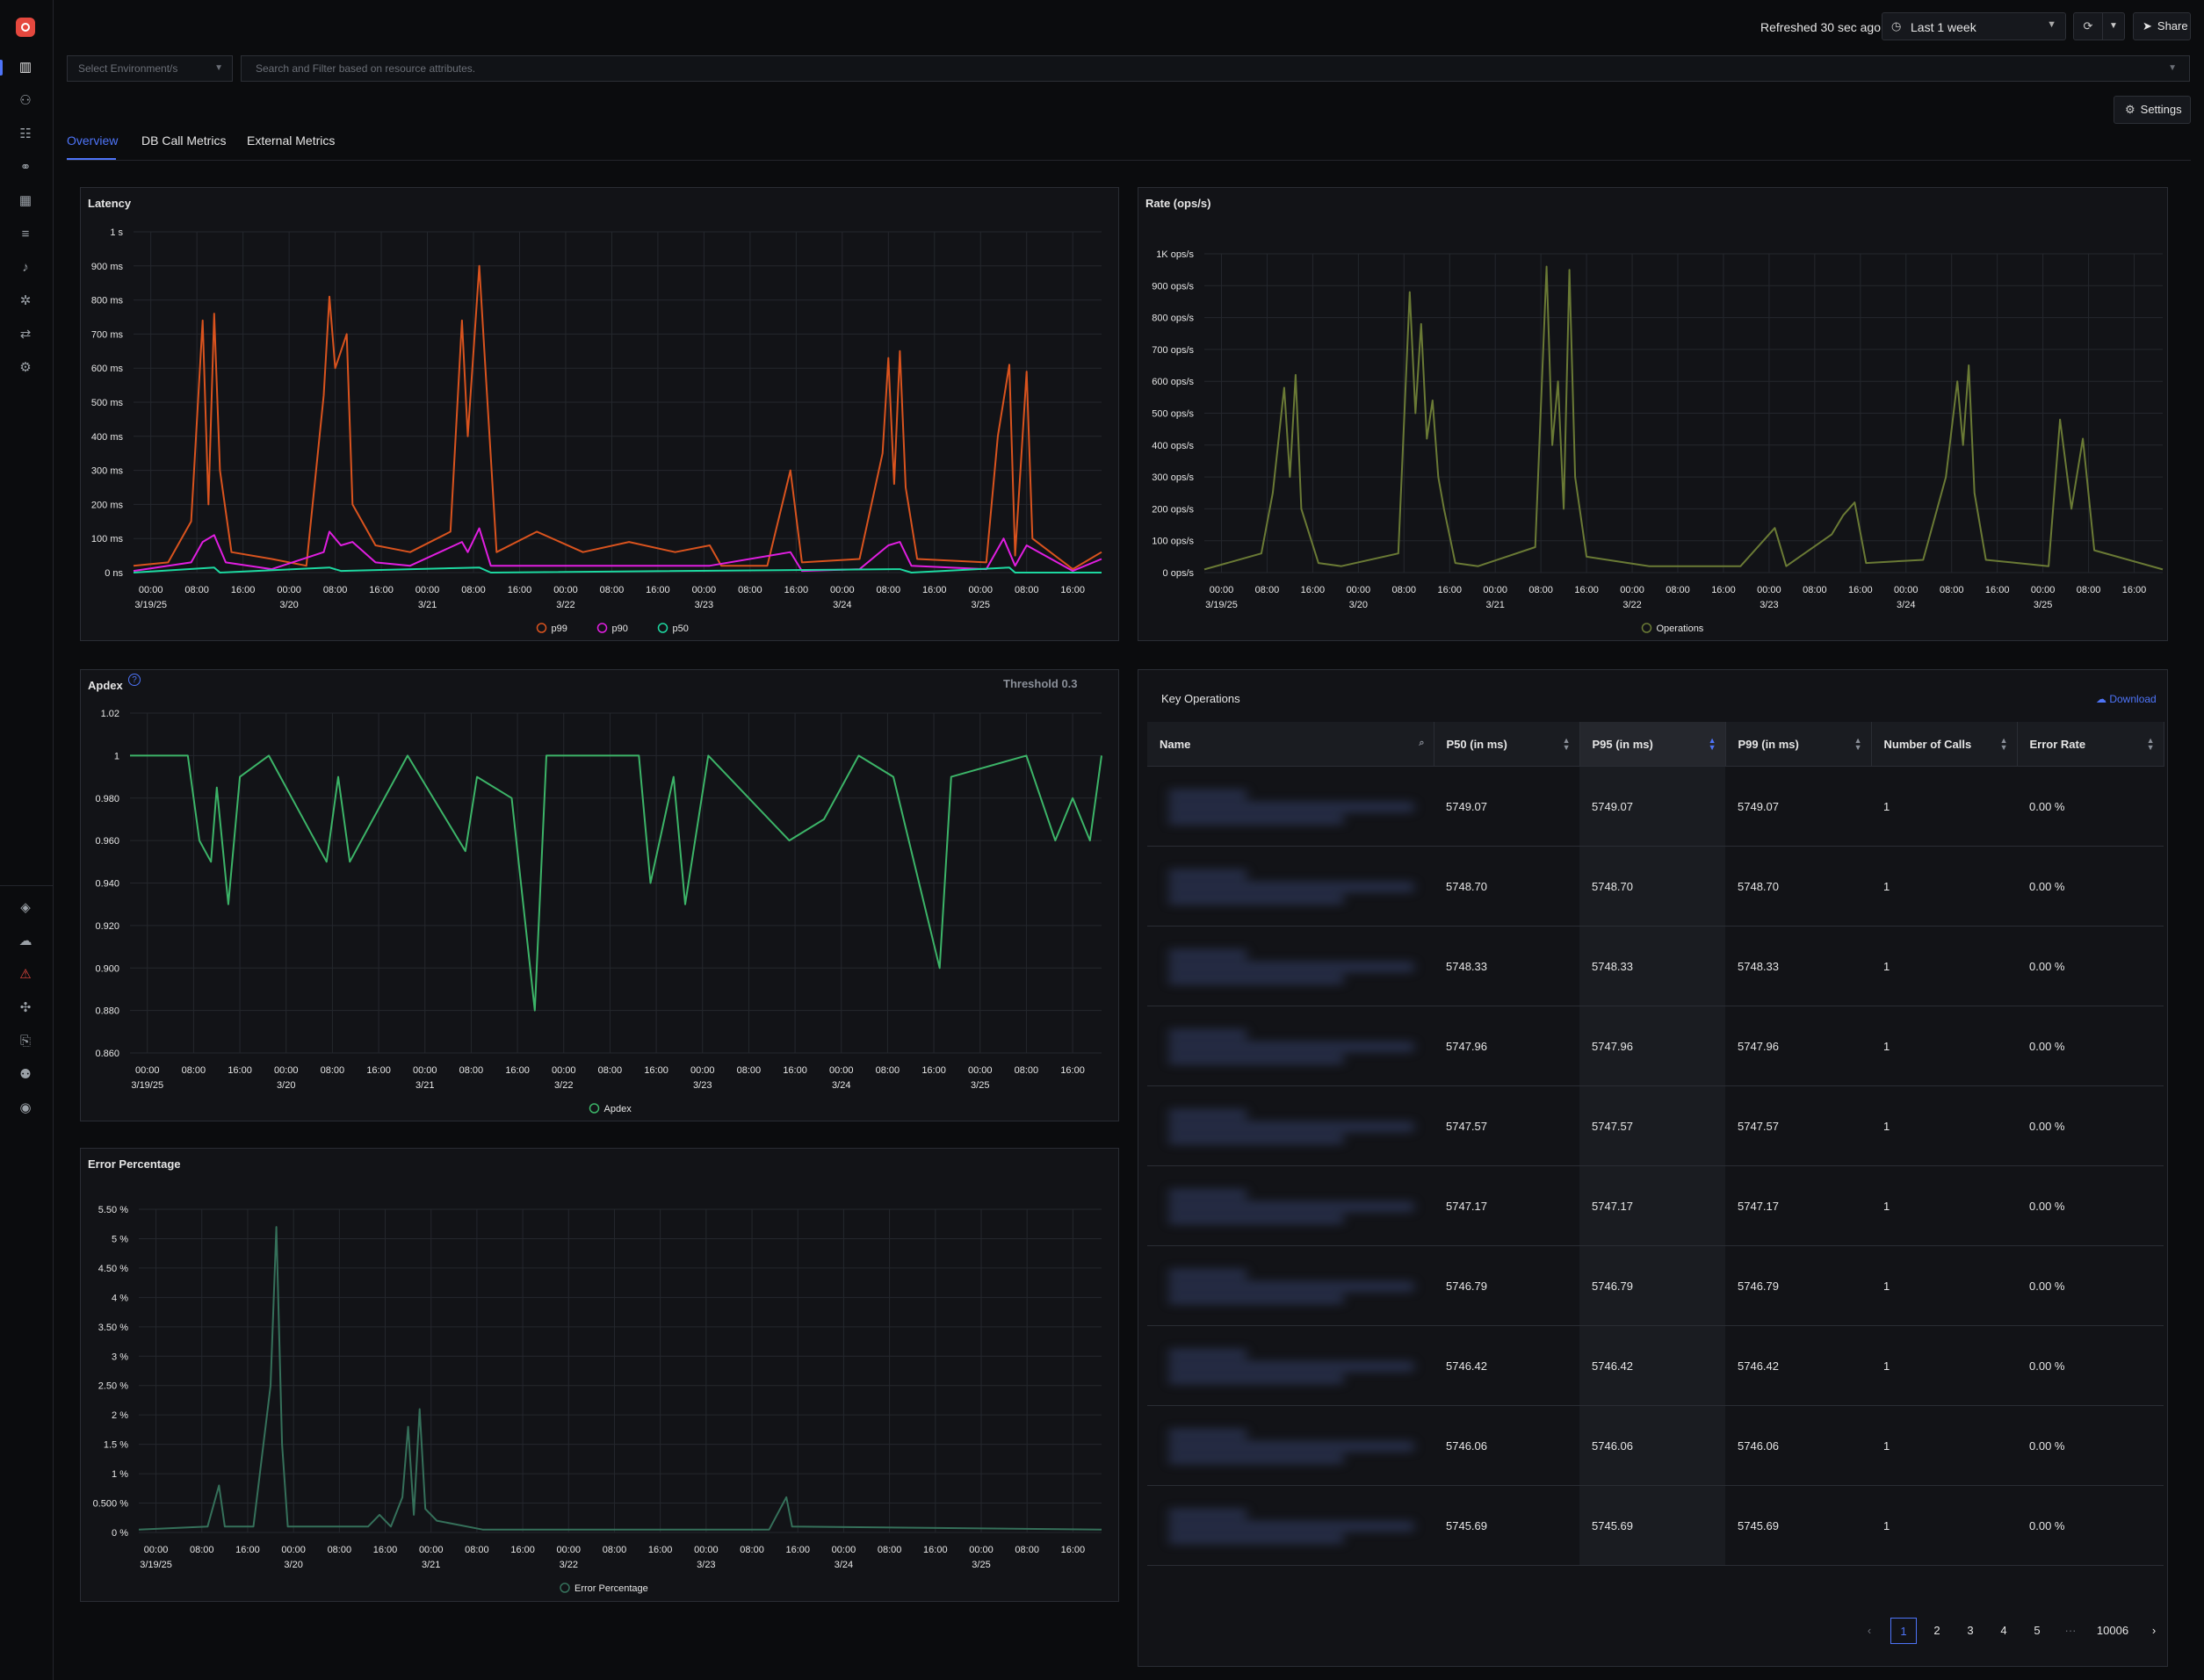  What do you see at coordinates (113, 1328) in the screenshot?
I see `y-tick-label: 3.50 %` at bounding box center [113, 1328].